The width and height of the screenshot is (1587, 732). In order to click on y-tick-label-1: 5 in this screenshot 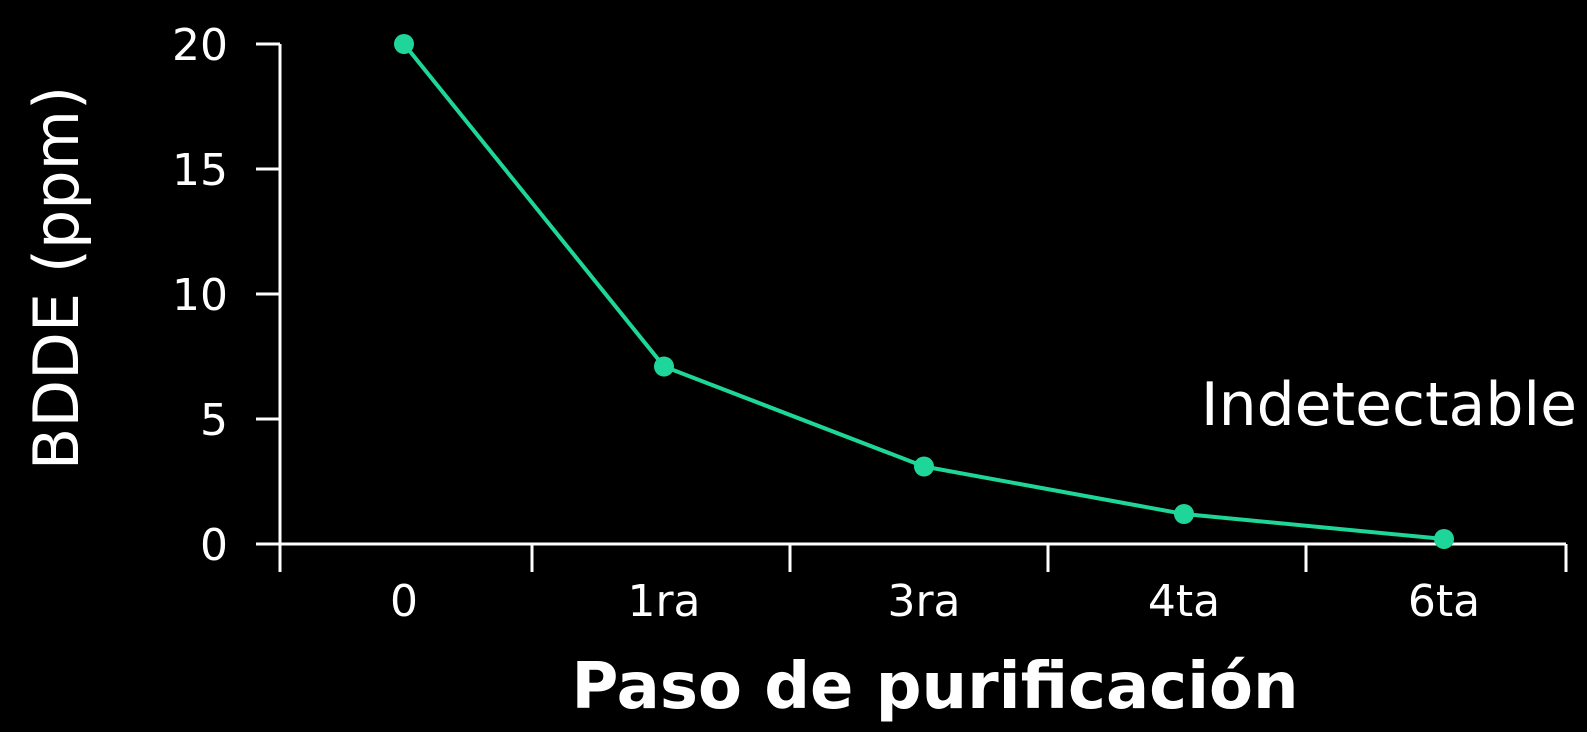, I will do `click(214, 420)`.